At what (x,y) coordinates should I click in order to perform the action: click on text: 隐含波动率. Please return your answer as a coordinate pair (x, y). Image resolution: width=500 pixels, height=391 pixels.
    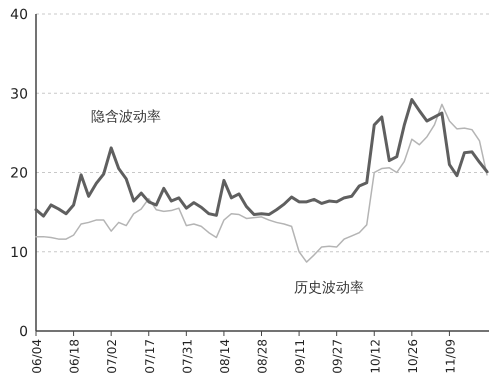
    Looking at the image, I should click on (126, 116).